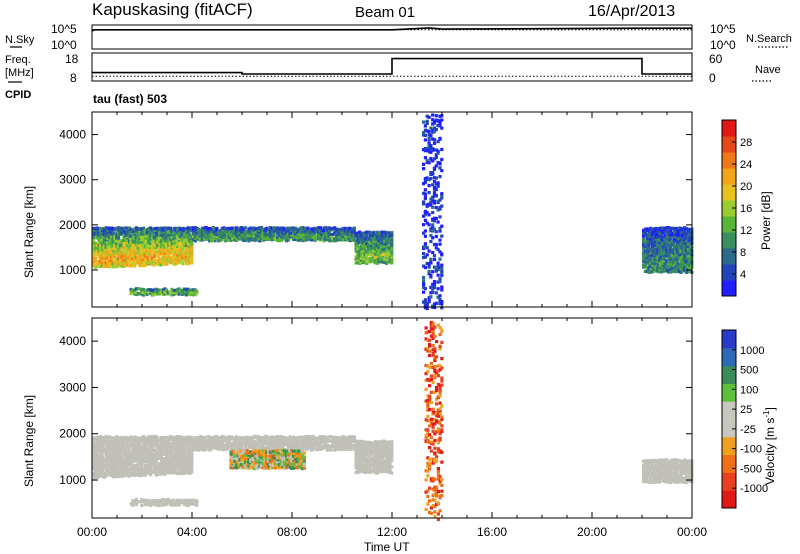 Image resolution: width=800 pixels, height=554 pixels. What do you see at coordinates (392, 67) in the screenshot?
I see `freq-panel-frame` at bounding box center [392, 67].